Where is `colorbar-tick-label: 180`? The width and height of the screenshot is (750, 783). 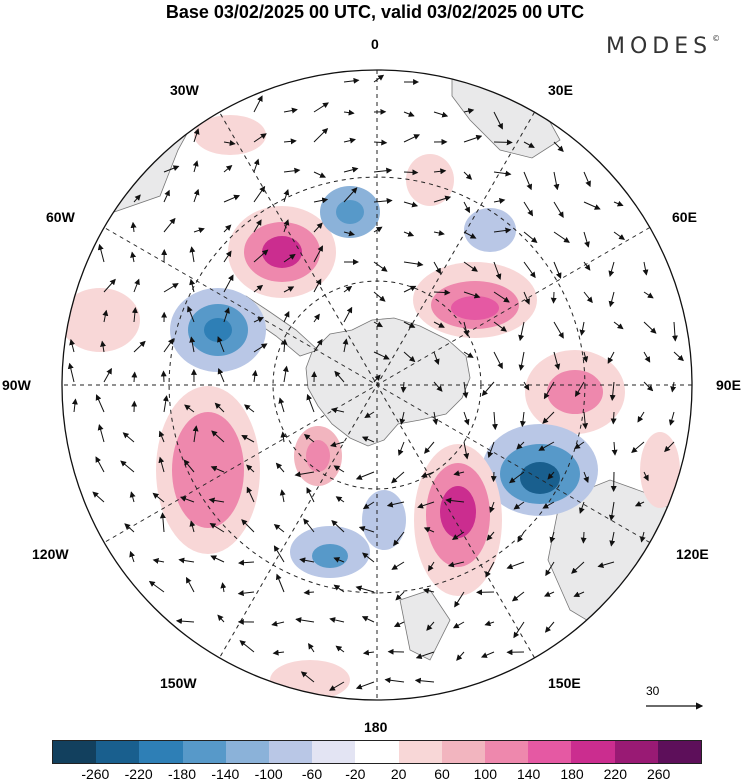 colorbar-tick-label: 180 is located at coordinates (572, 774).